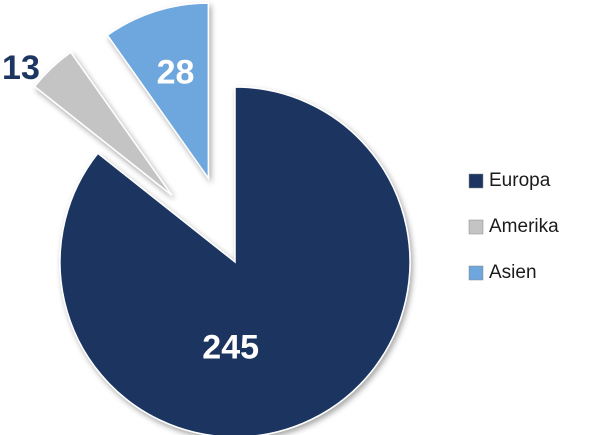 The height and width of the screenshot is (435, 597). I want to click on data-label: 13, so click(21, 68).